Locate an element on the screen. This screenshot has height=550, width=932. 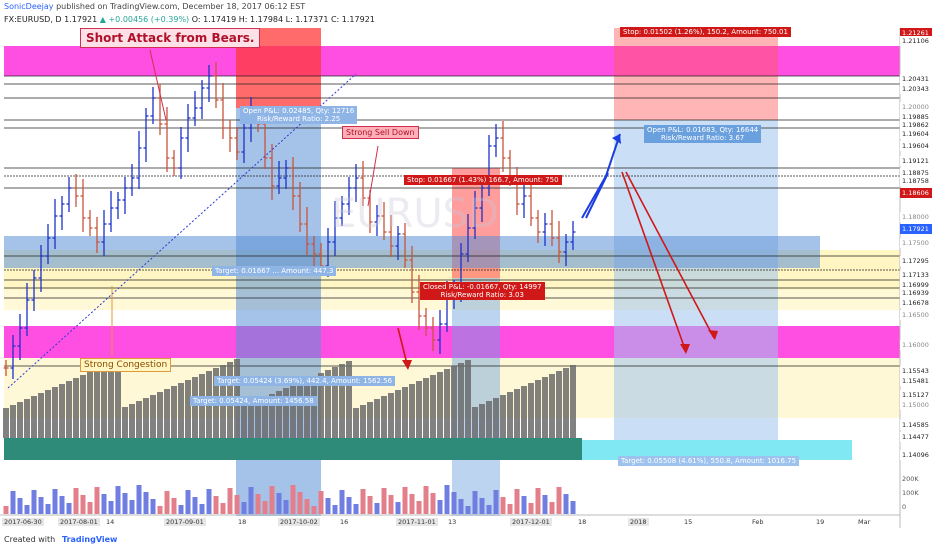
time-label: 2017-10-02 is located at coordinates (299, 522).